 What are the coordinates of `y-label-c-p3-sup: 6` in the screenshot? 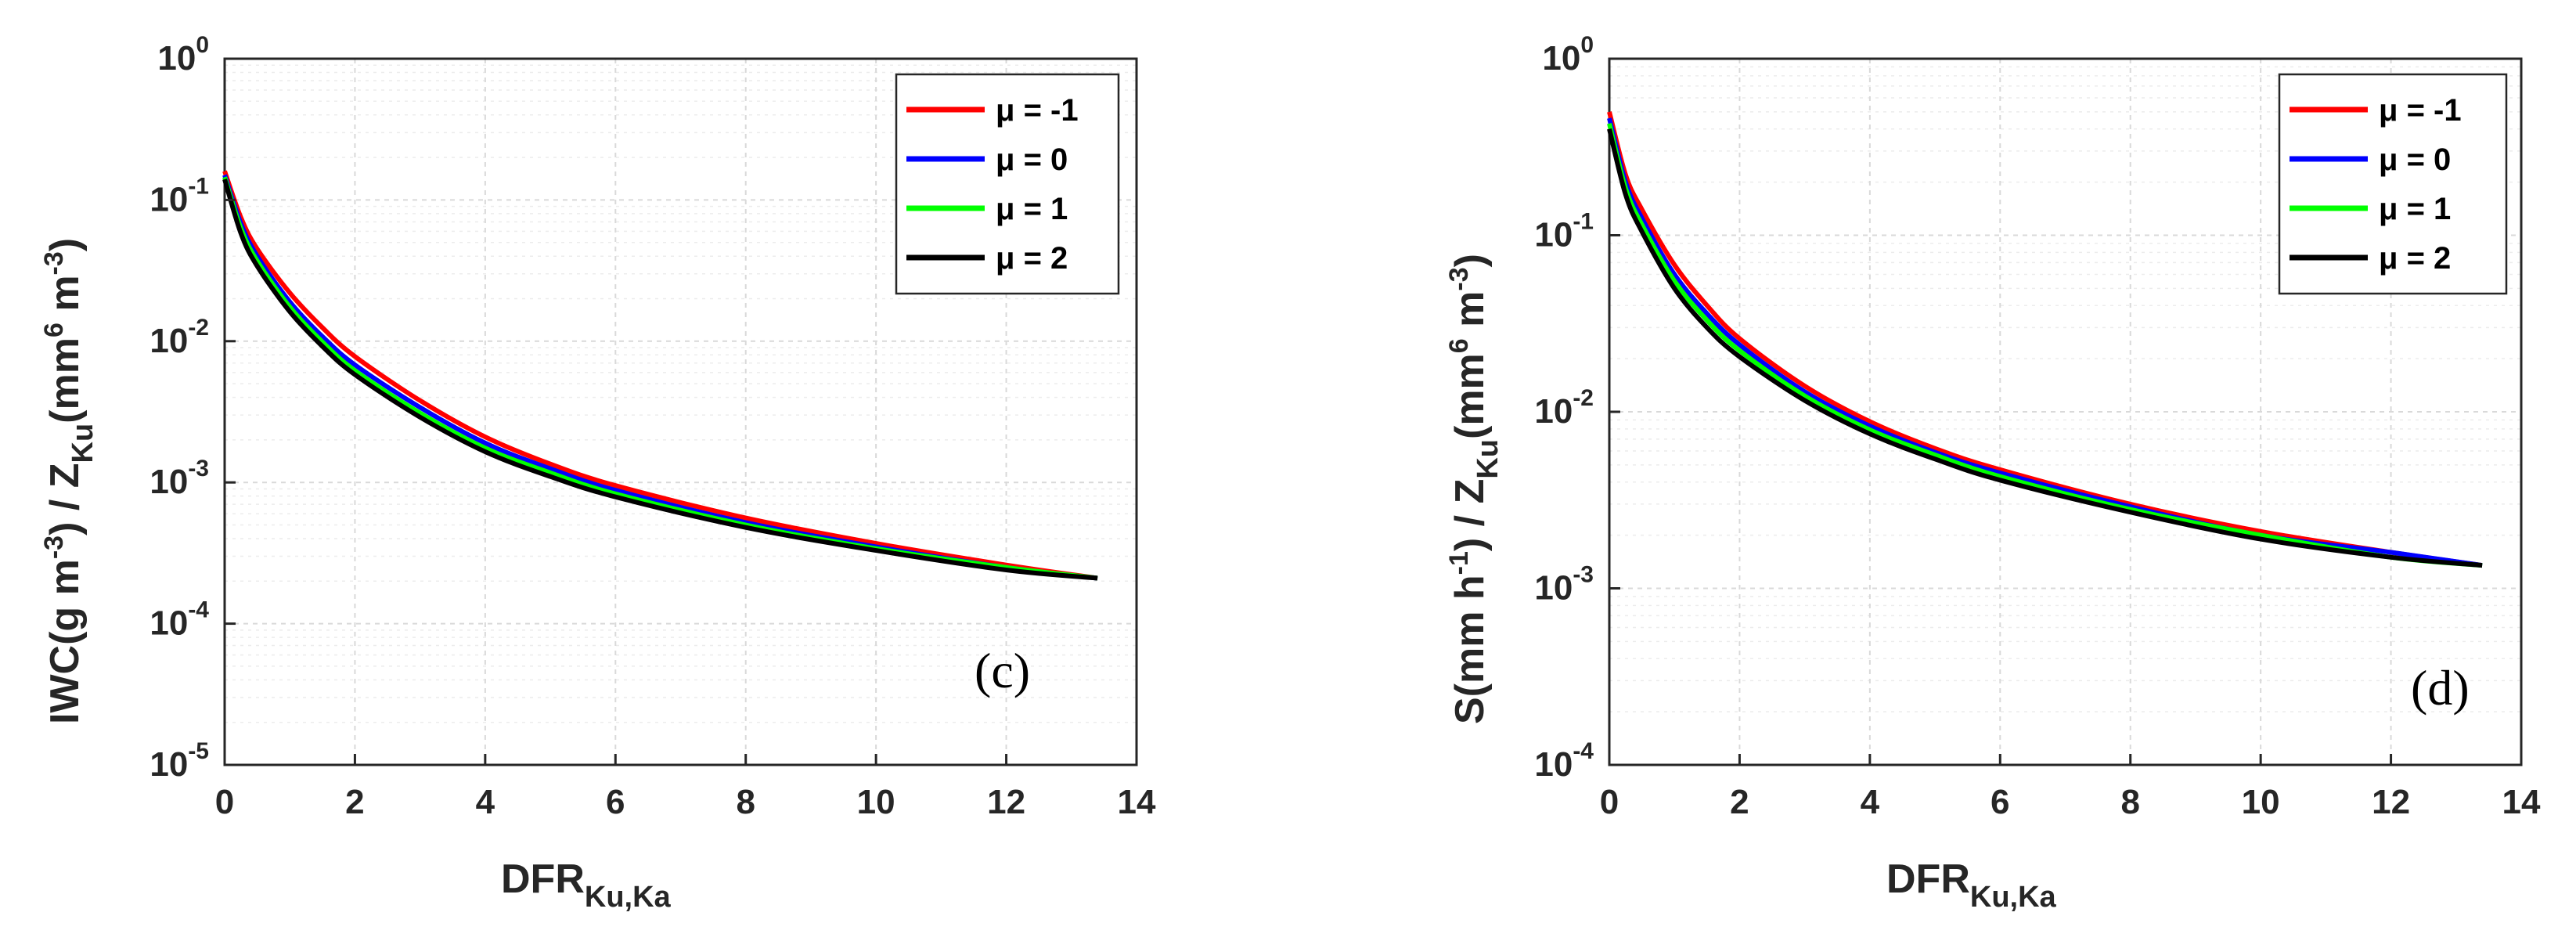 It's located at (54, 330).